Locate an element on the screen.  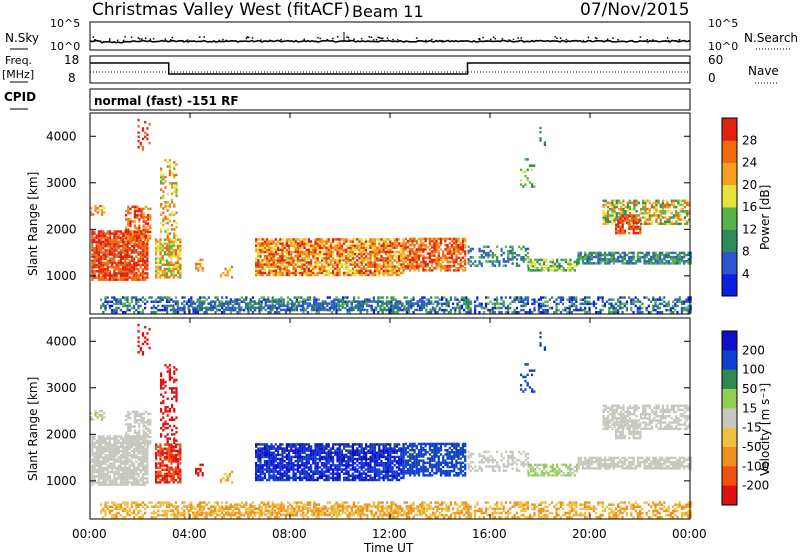
date-label: 07/Nov/2015 is located at coordinates (635, 10).